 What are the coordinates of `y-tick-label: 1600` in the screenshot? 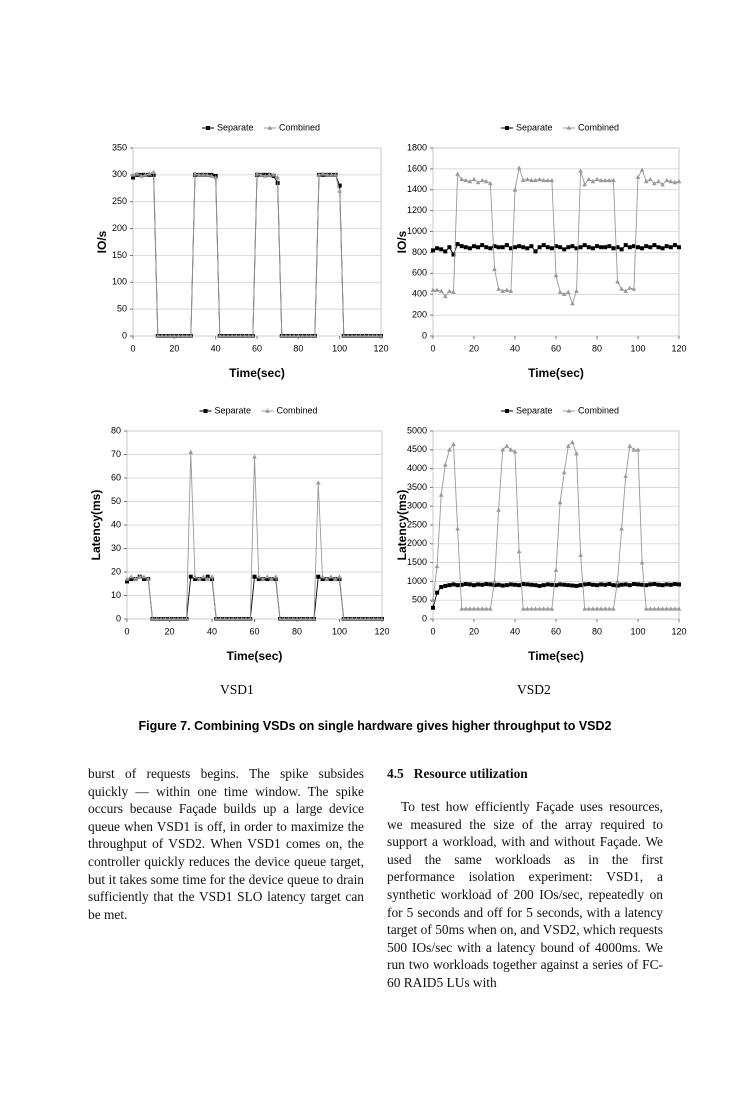 It's located at (417, 168).